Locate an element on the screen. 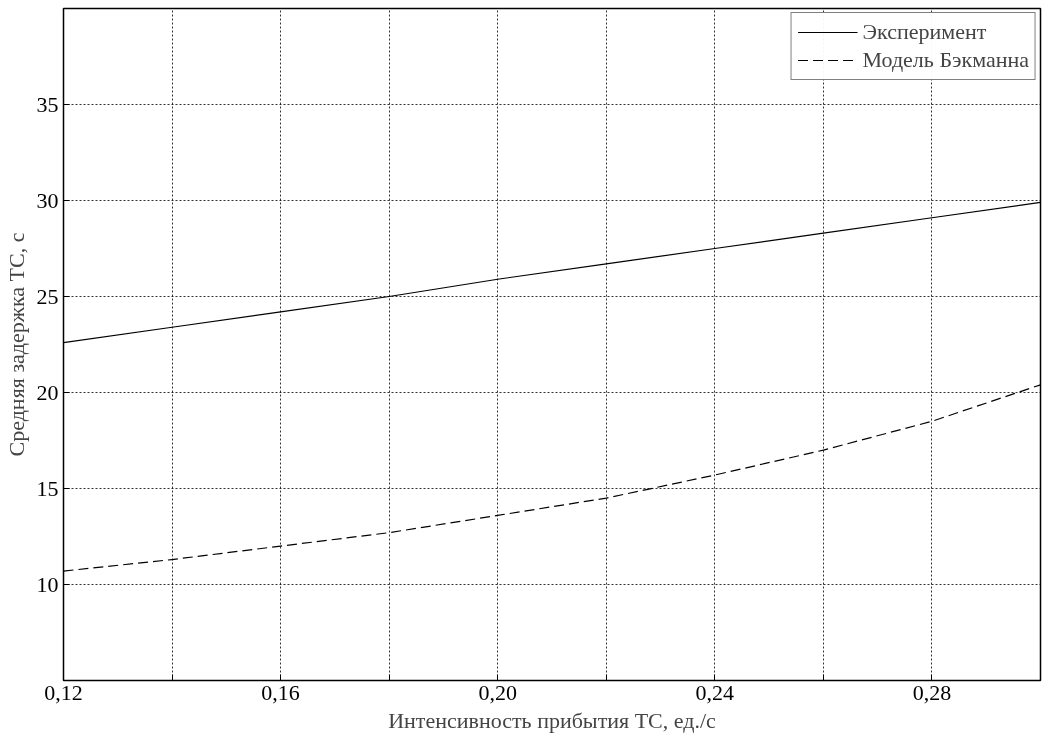  x-tick-label: 0,12 is located at coordinates (63, 692).